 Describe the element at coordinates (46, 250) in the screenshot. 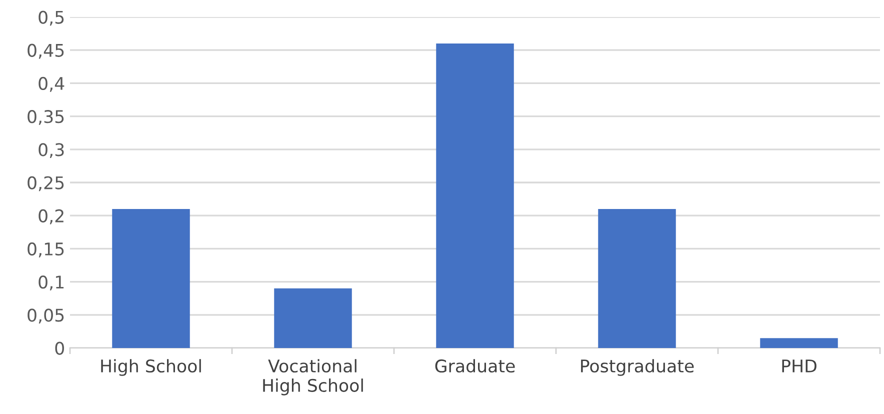

I see `y-tick-label: 0,15` at that location.